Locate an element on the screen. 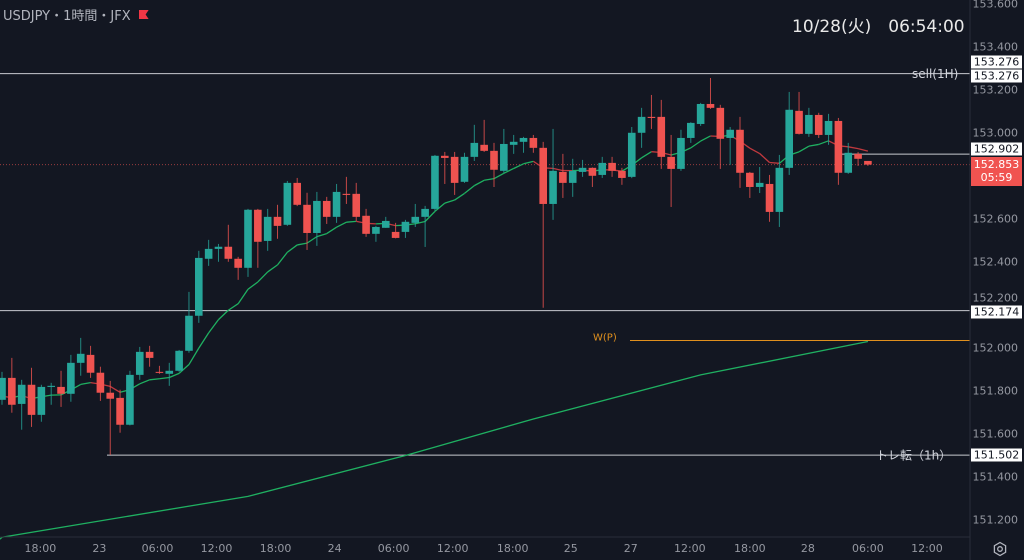 The image size is (1024, 560). symbol-header: USDJPY・1時間・JFX is located at coordinates (76, 14).